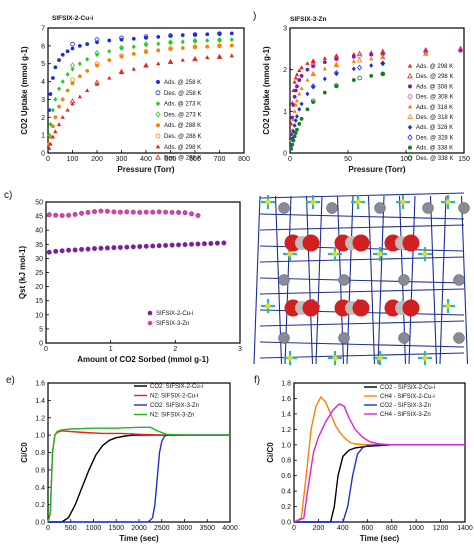 This screenshot has height=549, width=474. What do you see at coordinates (464, 159) in the screenshot?
I see `x-tick-label: 150` at bounding box center [464, 159].